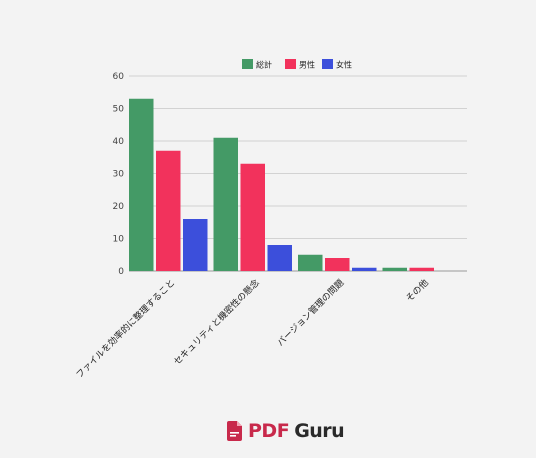  I want to click on legend-label: 総計, so click(264, 65).